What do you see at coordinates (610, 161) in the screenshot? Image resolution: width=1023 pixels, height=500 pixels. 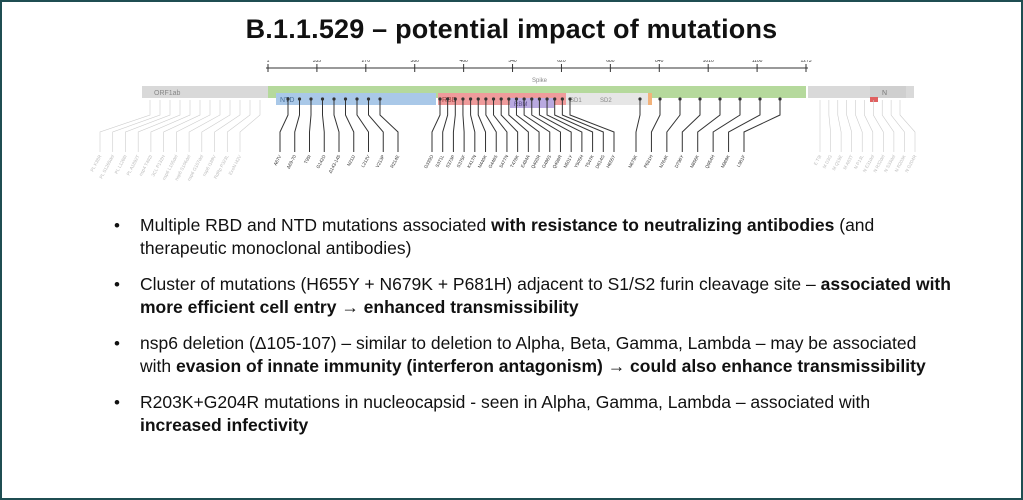 I see `mutation-label: H655Y` at bounding box center [610, 161].